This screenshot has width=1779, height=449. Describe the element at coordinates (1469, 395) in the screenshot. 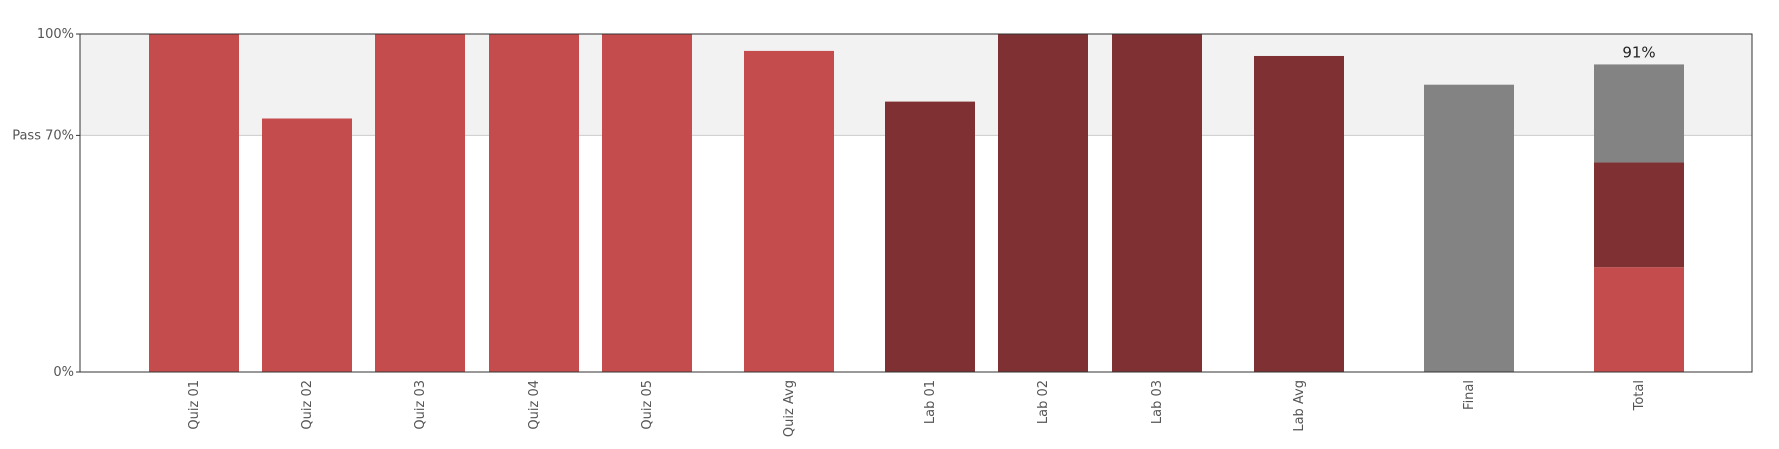

I see `x-tick-label: Final` at that location.